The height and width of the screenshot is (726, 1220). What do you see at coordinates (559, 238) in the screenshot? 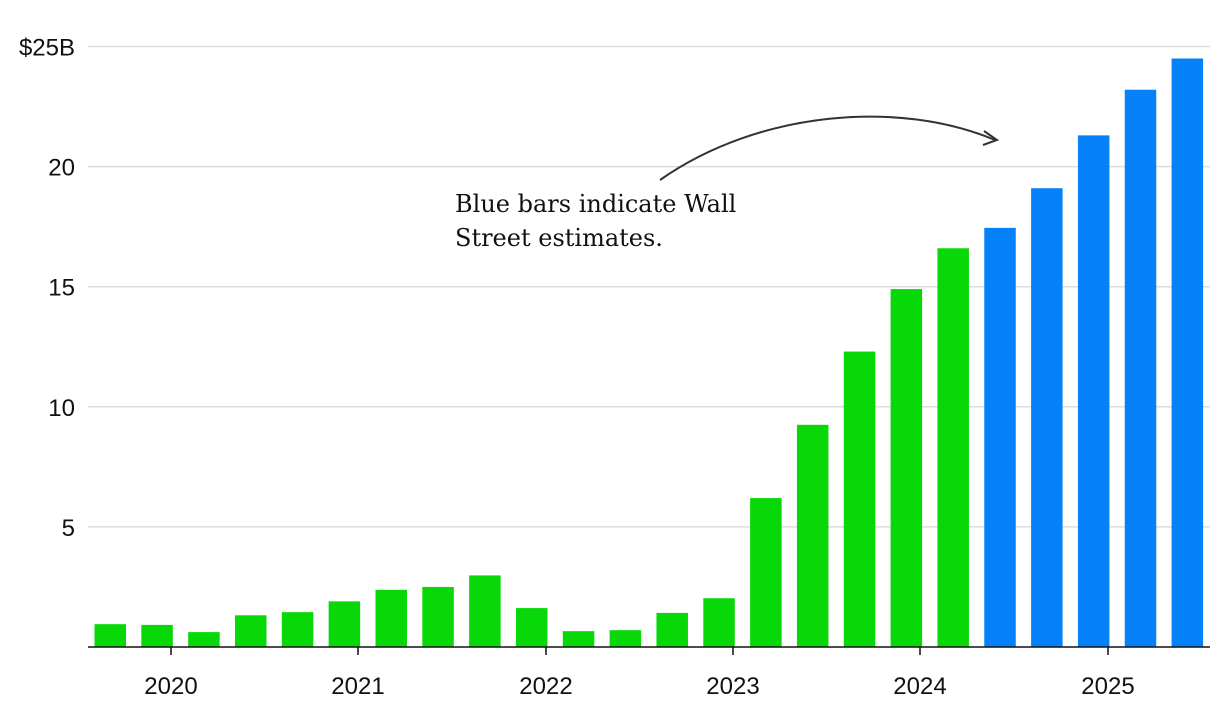
I see `annotation-line-2: Street estimates.` at bounding box center [559, 238].